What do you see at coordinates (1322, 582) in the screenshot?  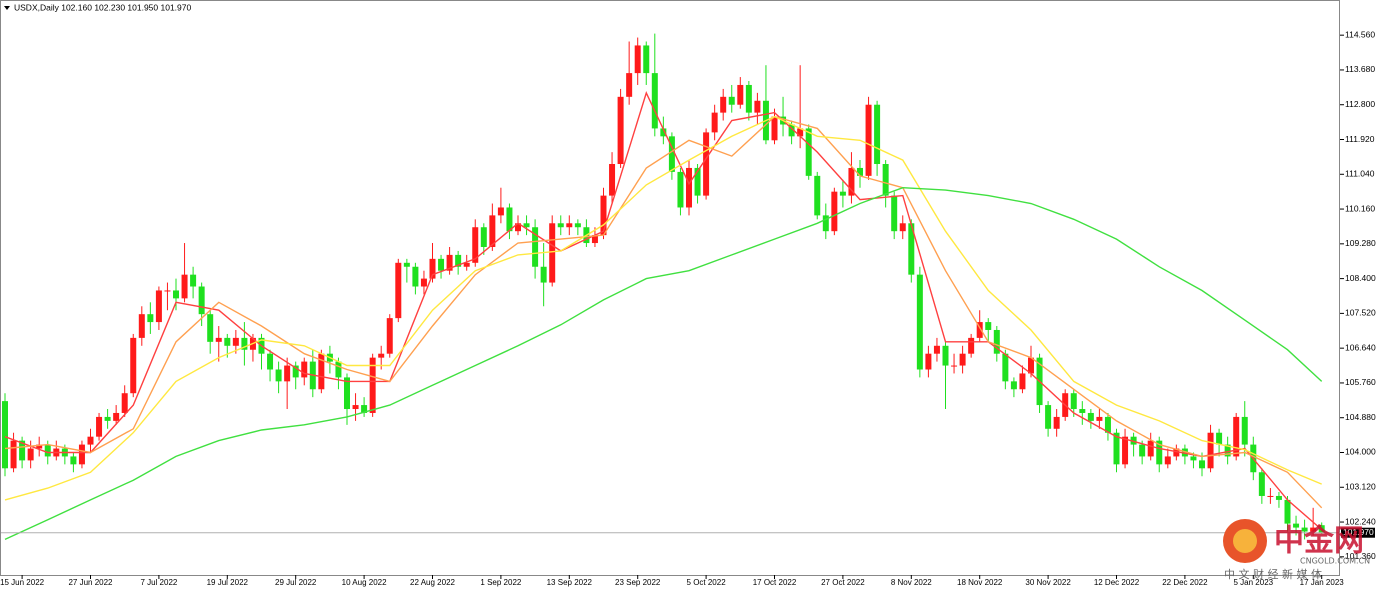 I see `x-tick-label: 17 Jan 2023` at bounding box center [1322, 582].